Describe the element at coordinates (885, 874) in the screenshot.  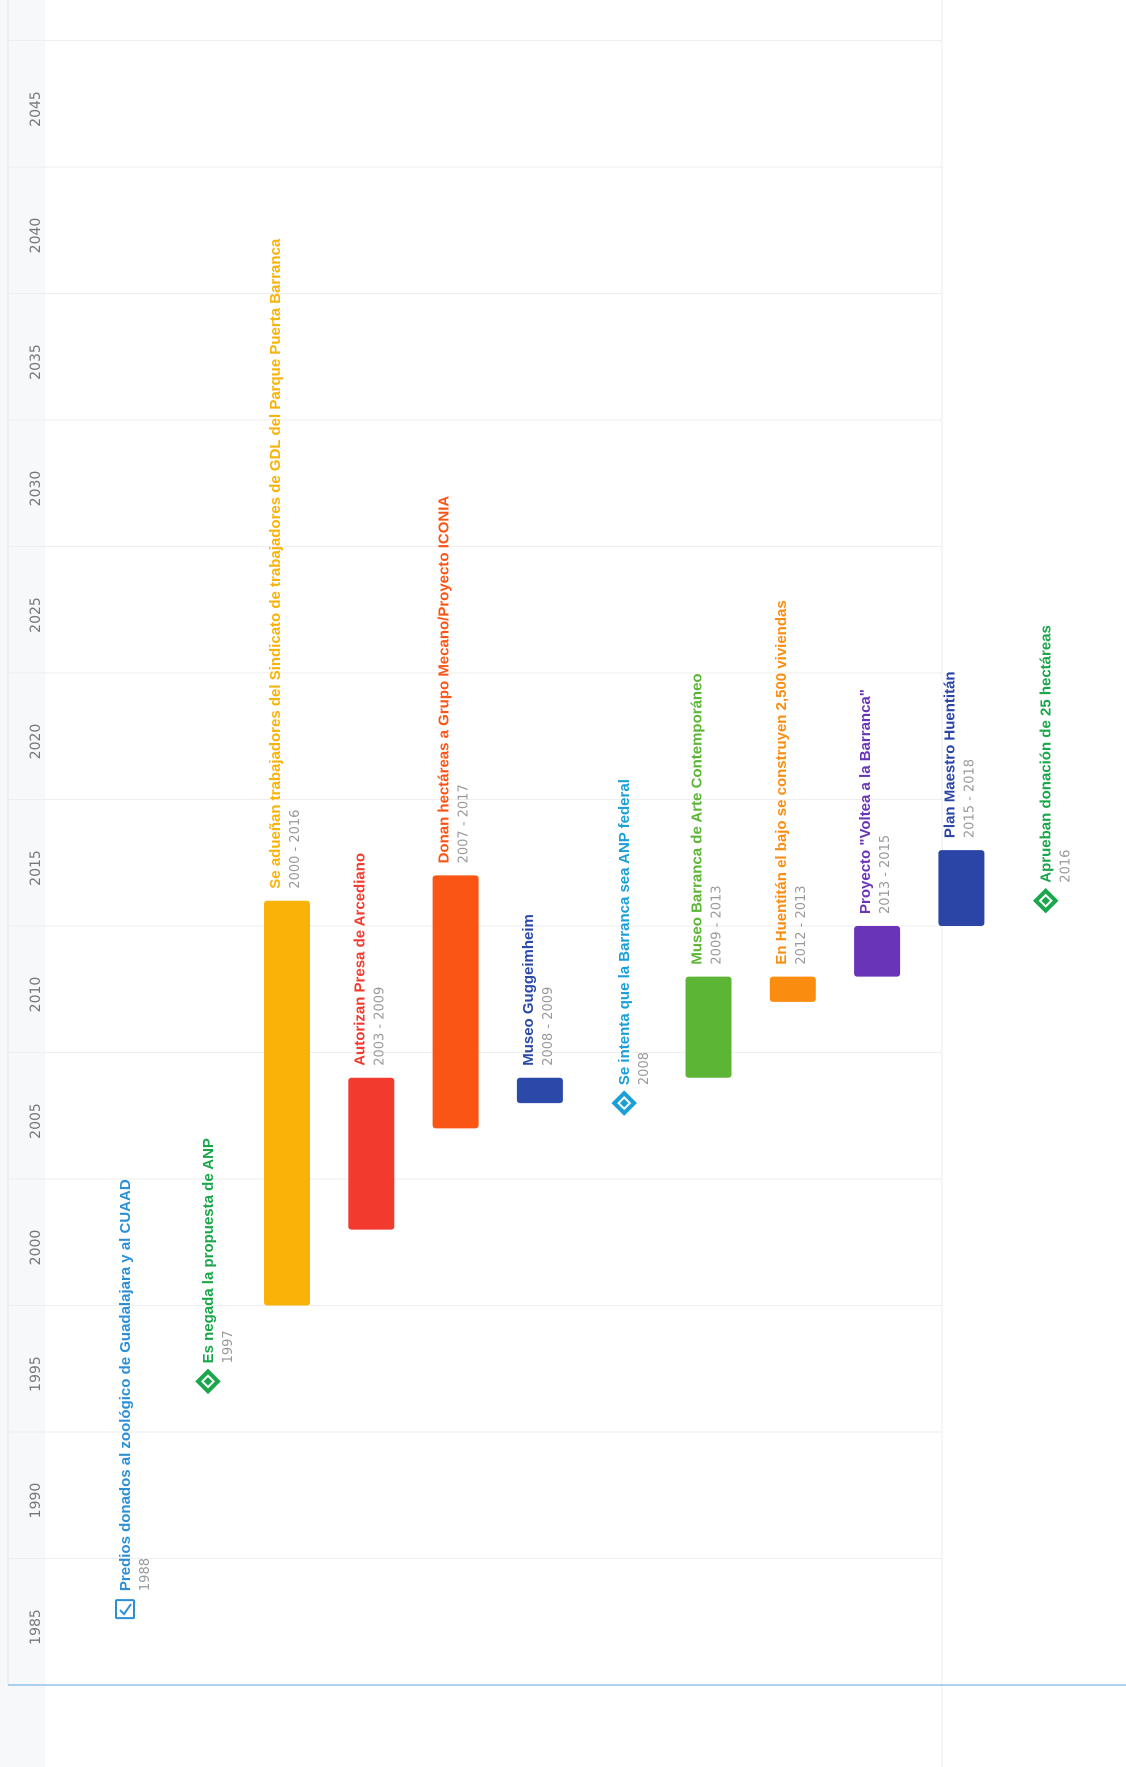
I see `event-range-proyecto-voltea-a-la-barranca: 2013 - 2015` at that location.